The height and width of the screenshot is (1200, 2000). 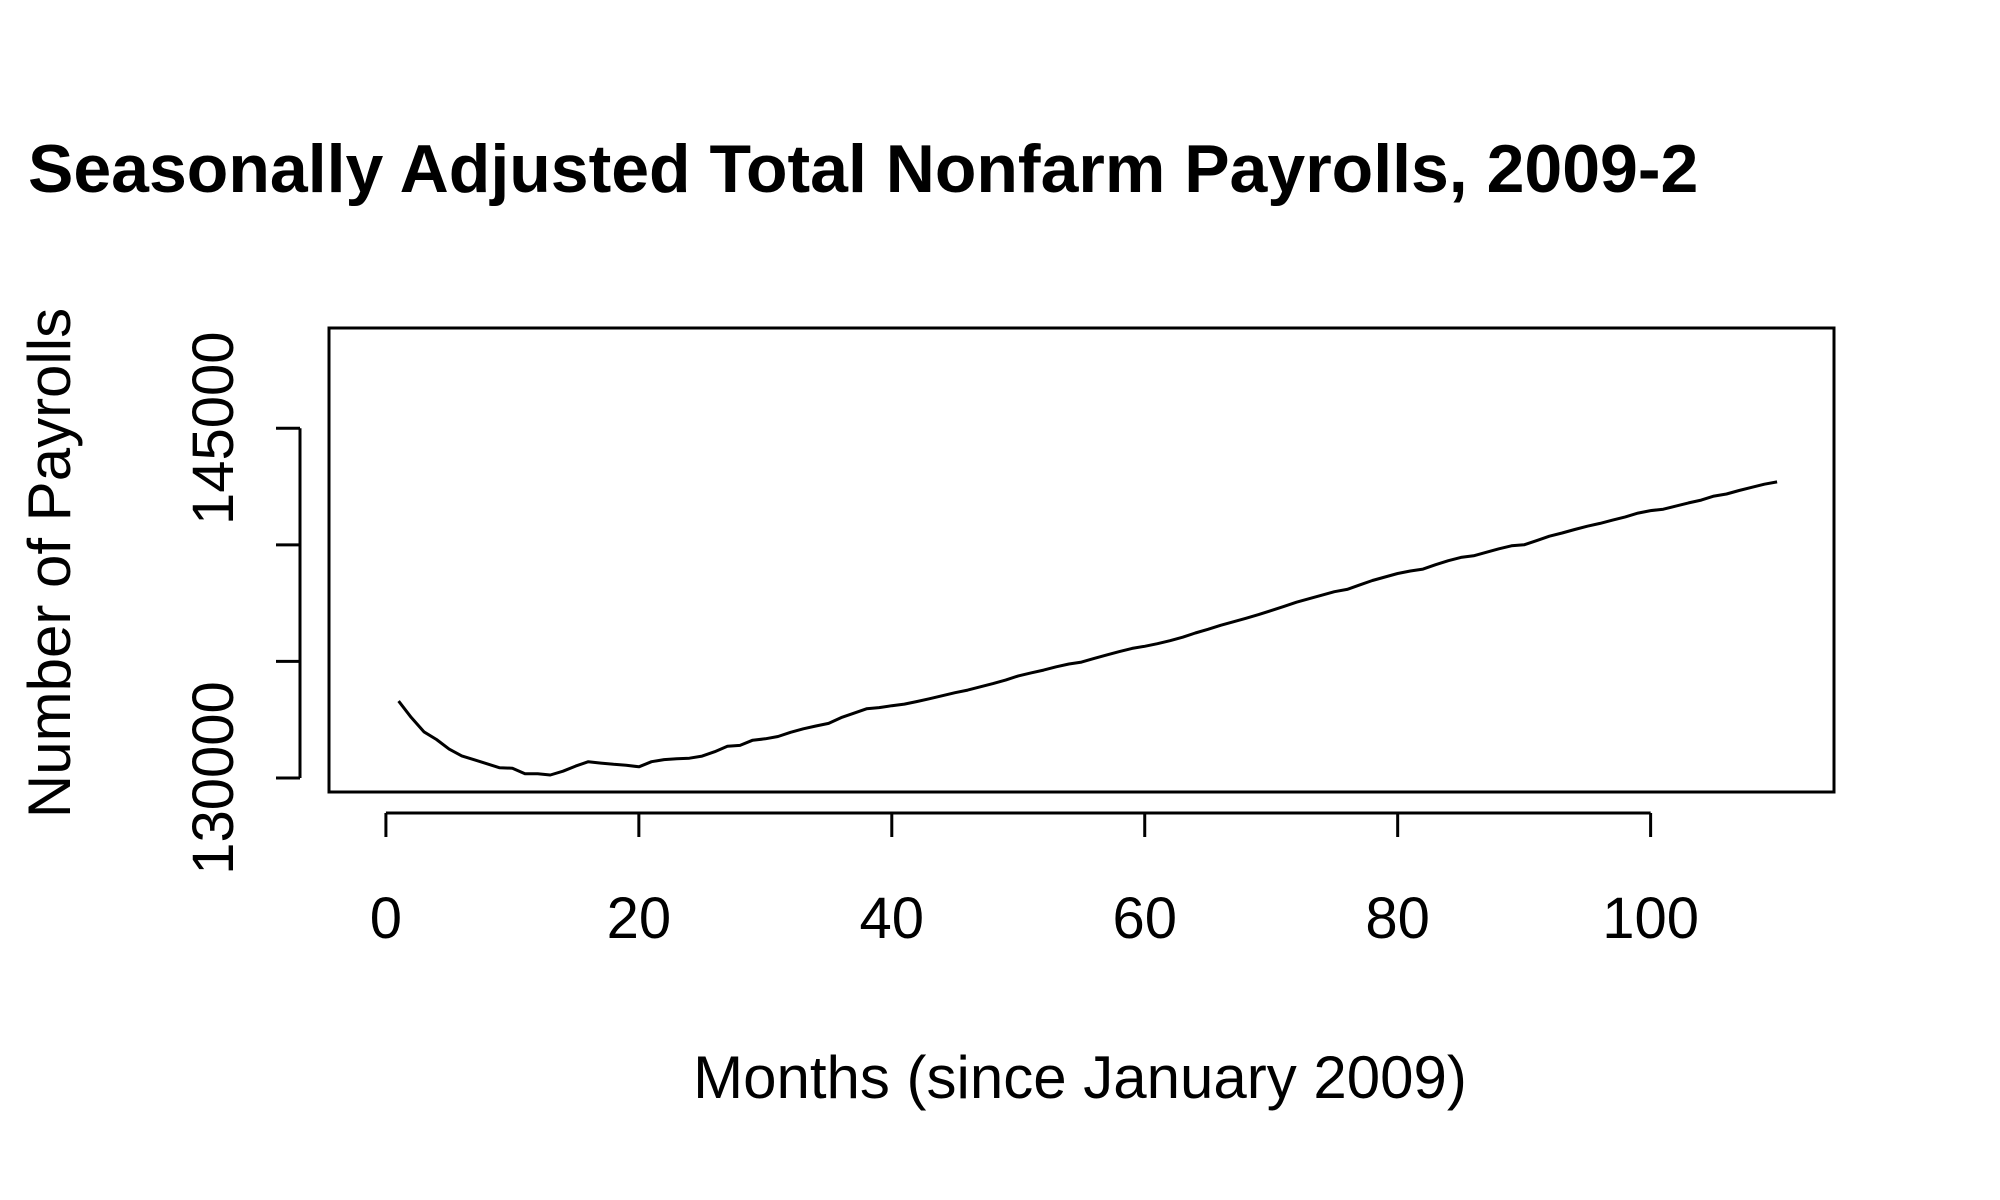 What do you see at coordinates (1144, 918) in the screenshot?
I see `x-tick-label: 60` at bounding box center [1144, 918].